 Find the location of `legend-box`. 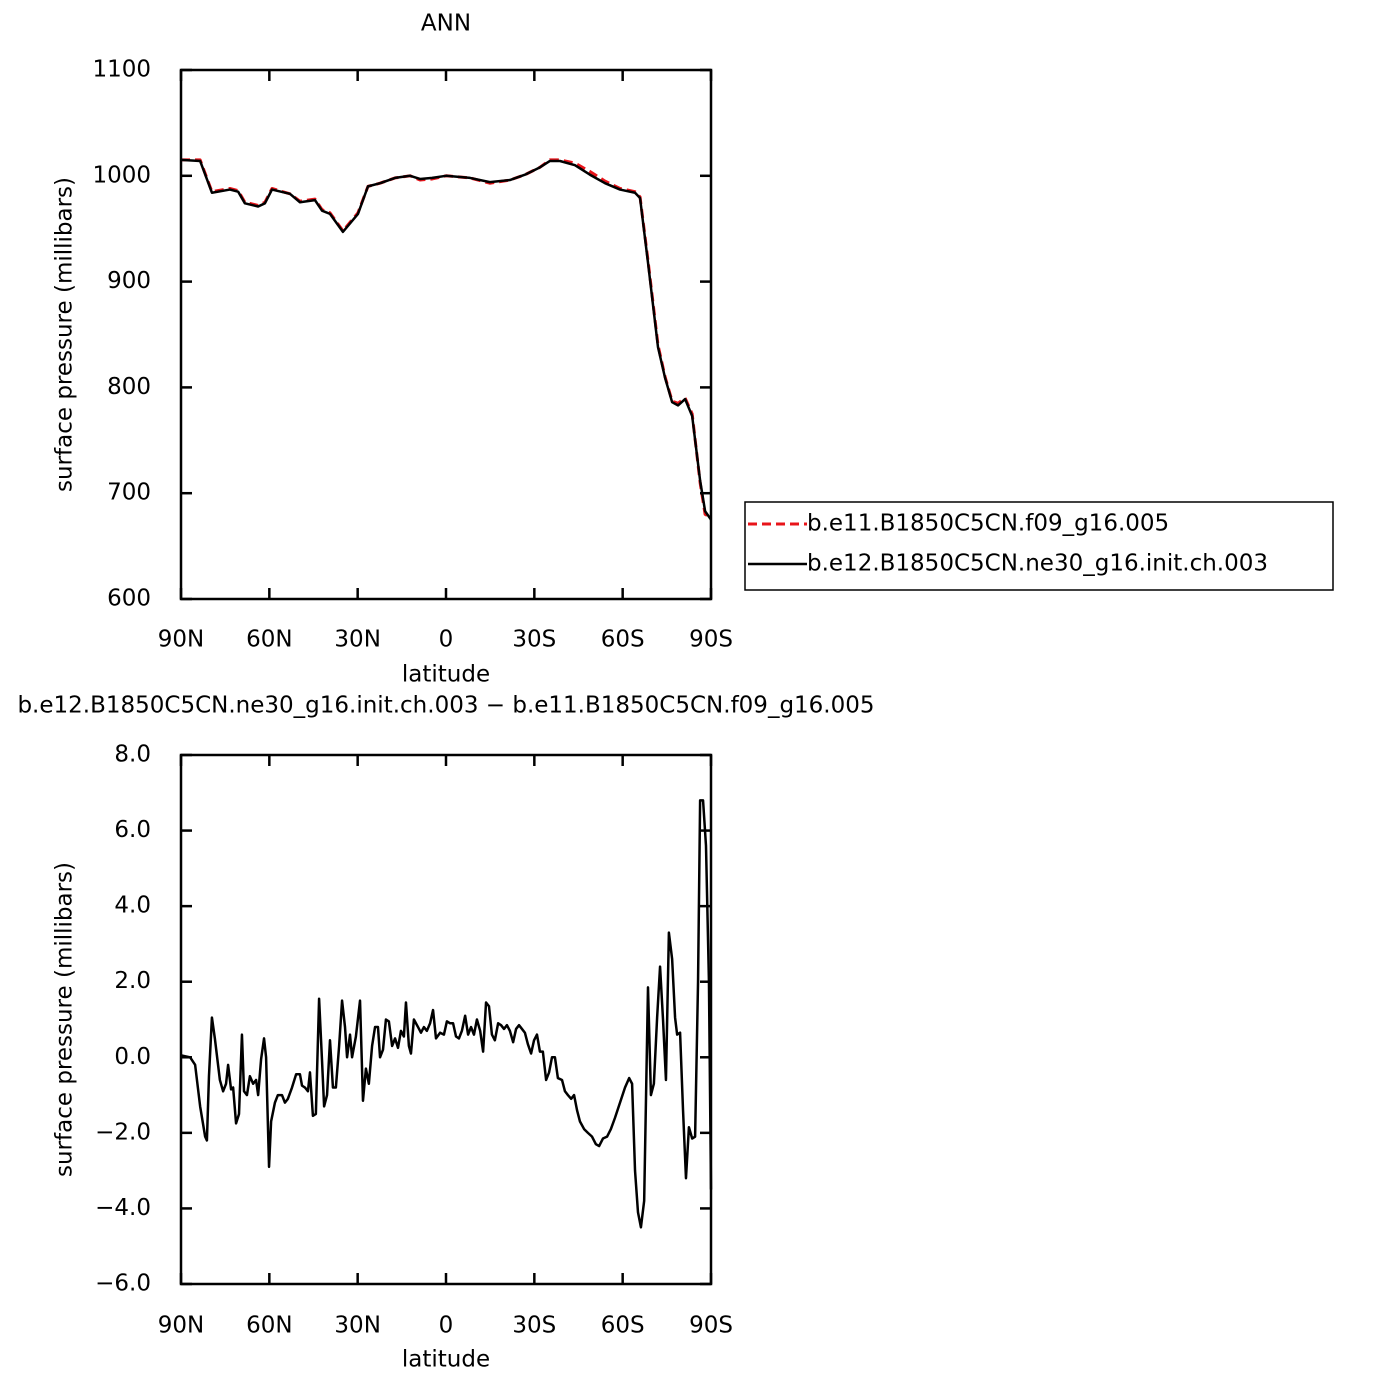

legend-box is located at coordinates (1039, 546).